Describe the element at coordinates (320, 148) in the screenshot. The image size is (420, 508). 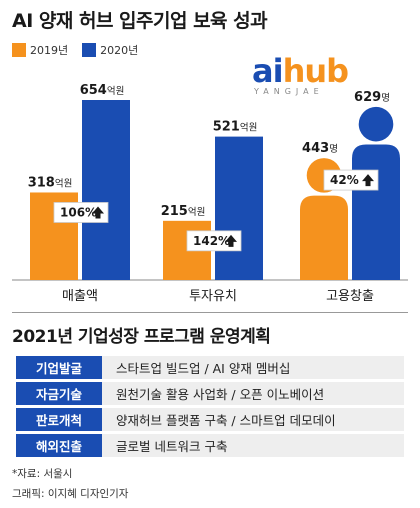
I see `value-label: 443명` at that location.